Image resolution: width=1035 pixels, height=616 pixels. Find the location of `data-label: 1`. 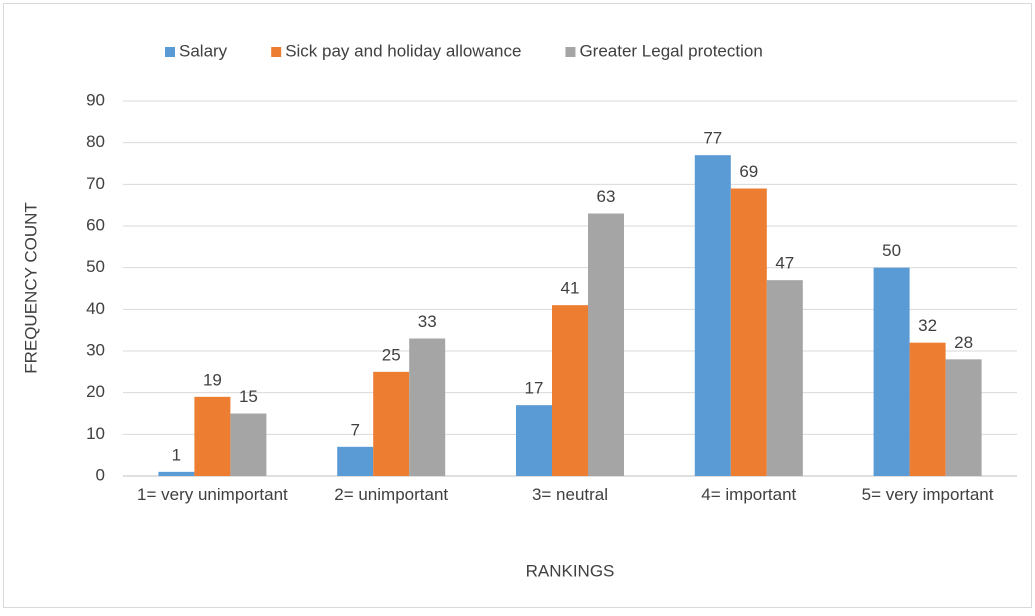

data-label: 1 is located at coordinates (176, 454).